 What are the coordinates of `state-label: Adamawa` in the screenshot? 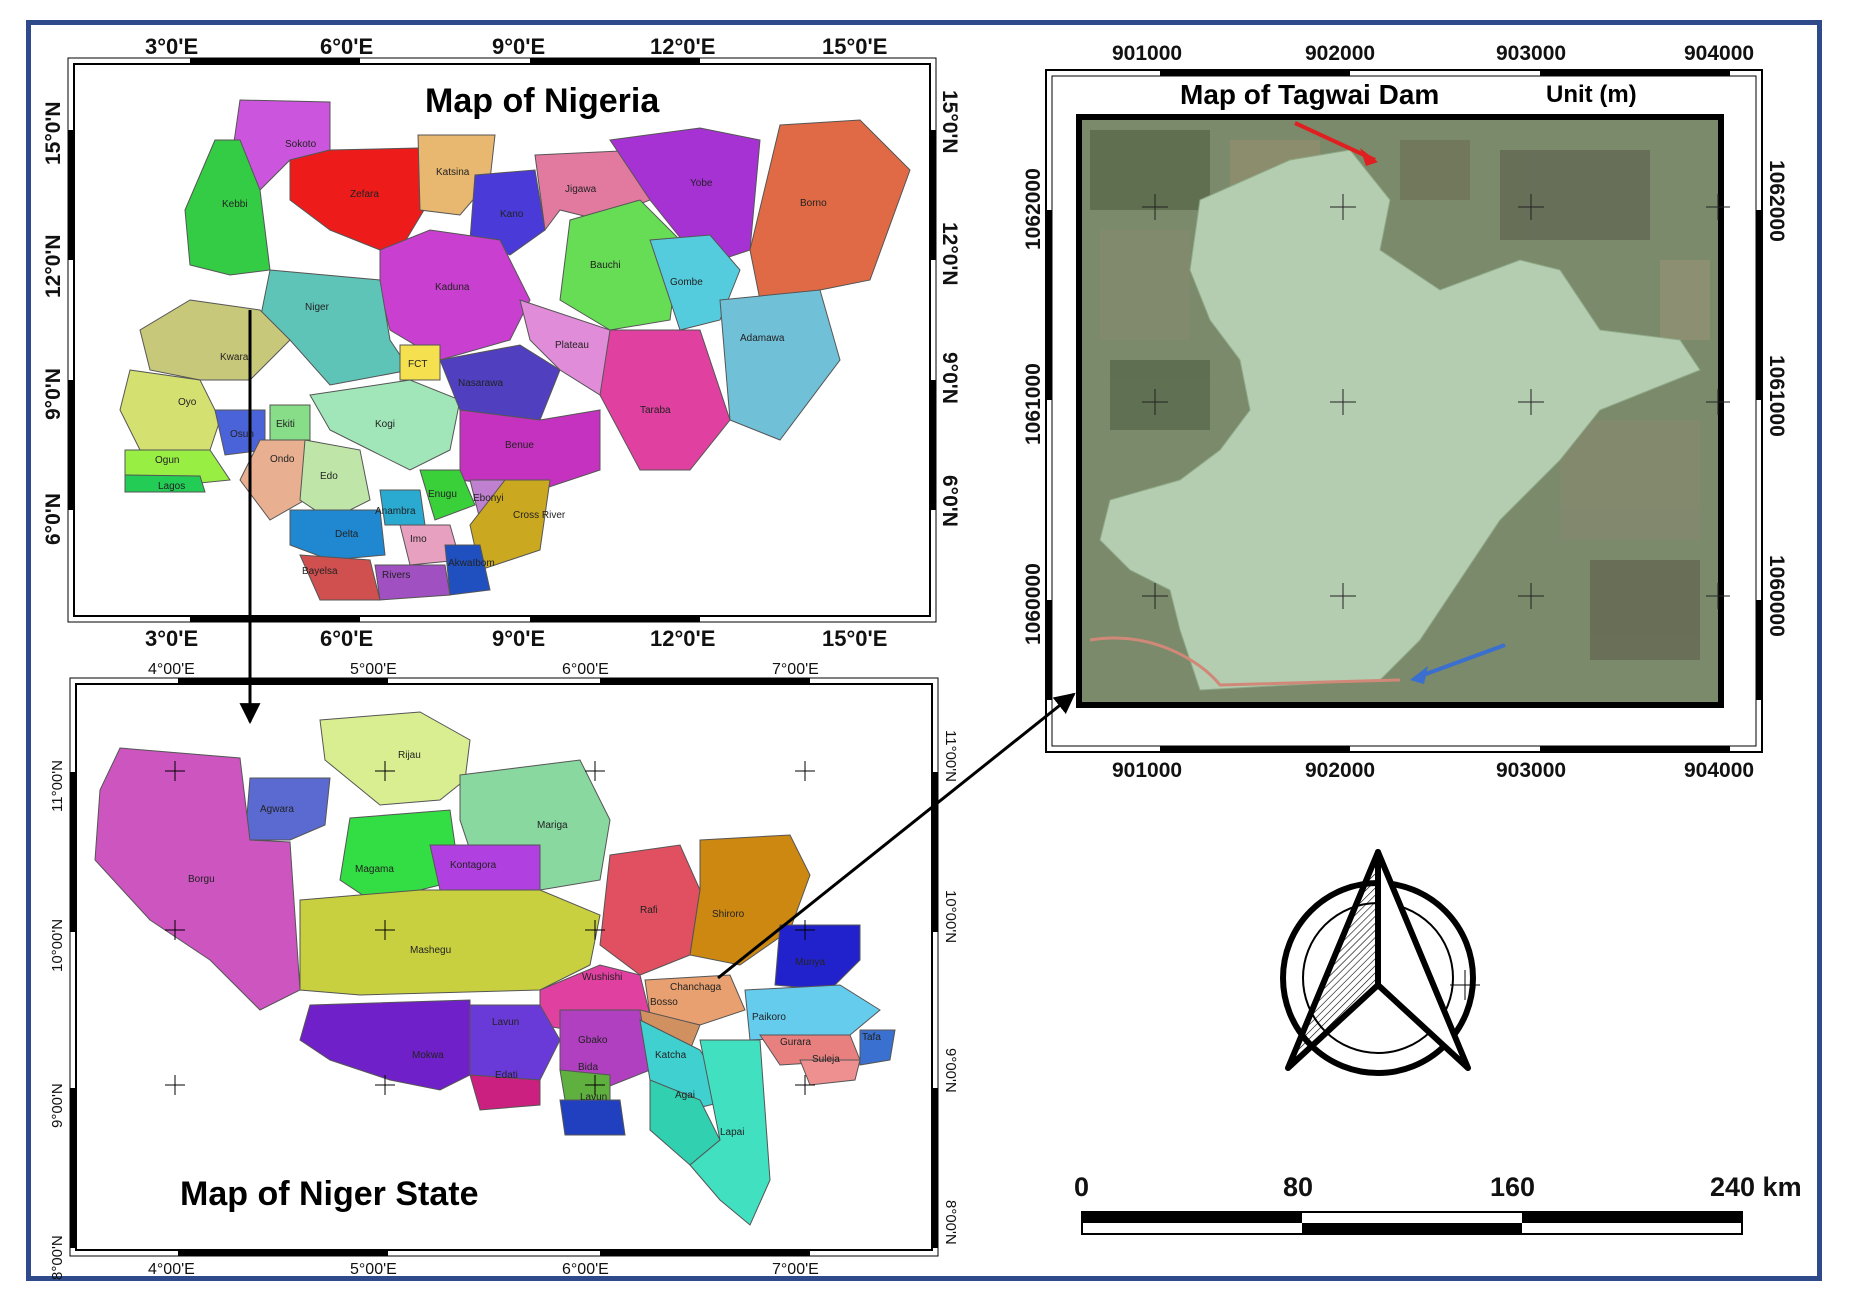 It's located at (762, 338).